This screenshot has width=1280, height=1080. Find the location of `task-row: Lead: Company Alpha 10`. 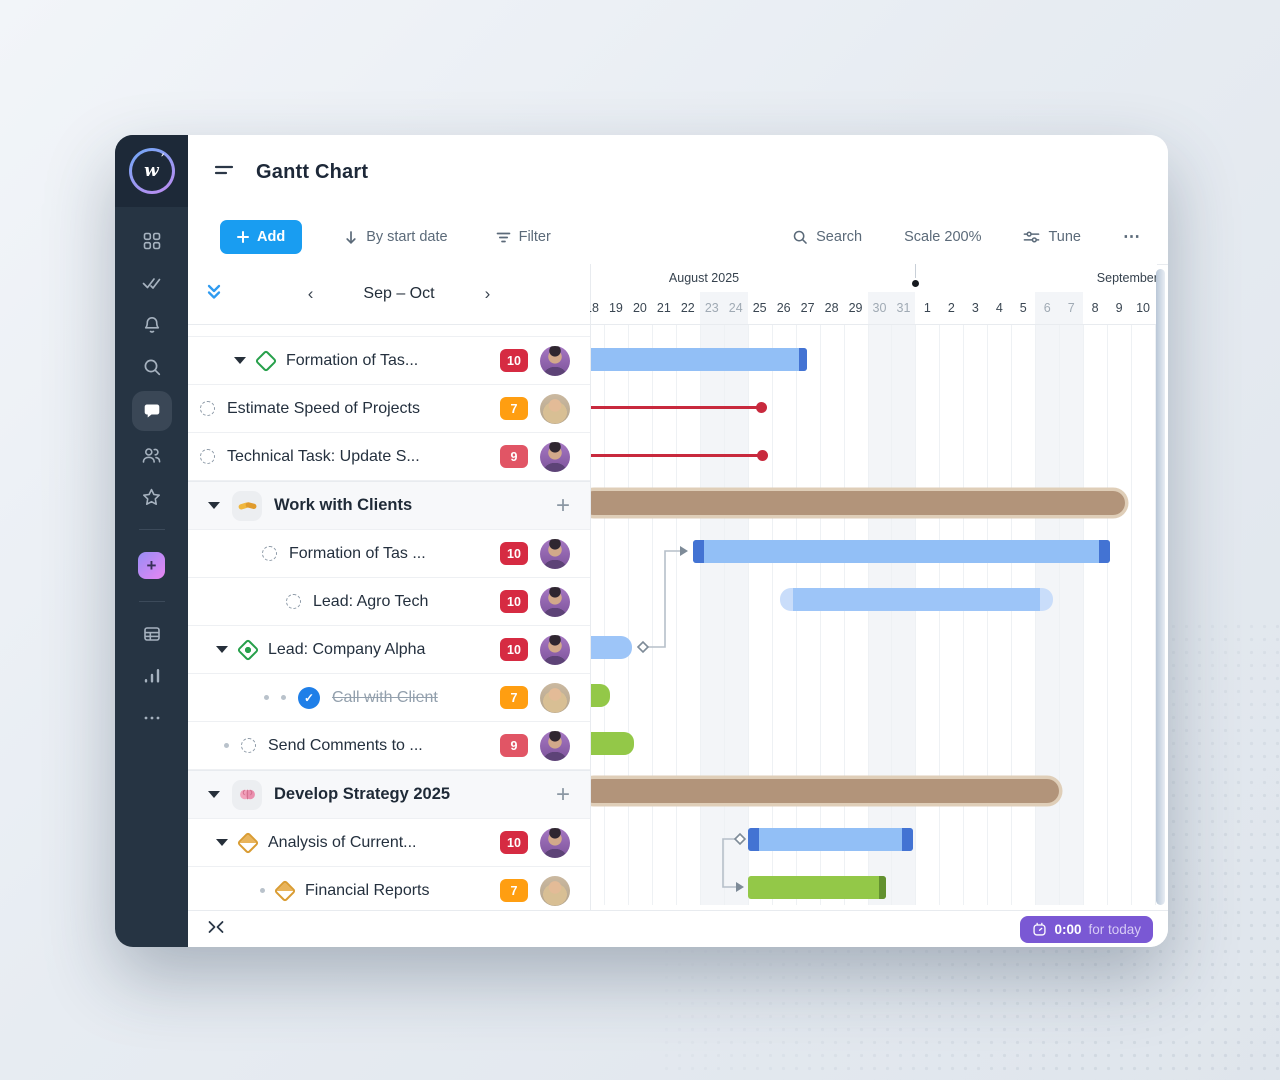

task-row: Lead: Company Alpha 10 is located at coordinates (389, 650).